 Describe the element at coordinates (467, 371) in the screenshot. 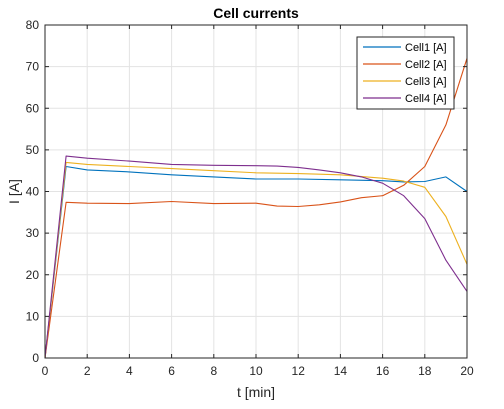

I see `x-tick-label: 20` at that location.